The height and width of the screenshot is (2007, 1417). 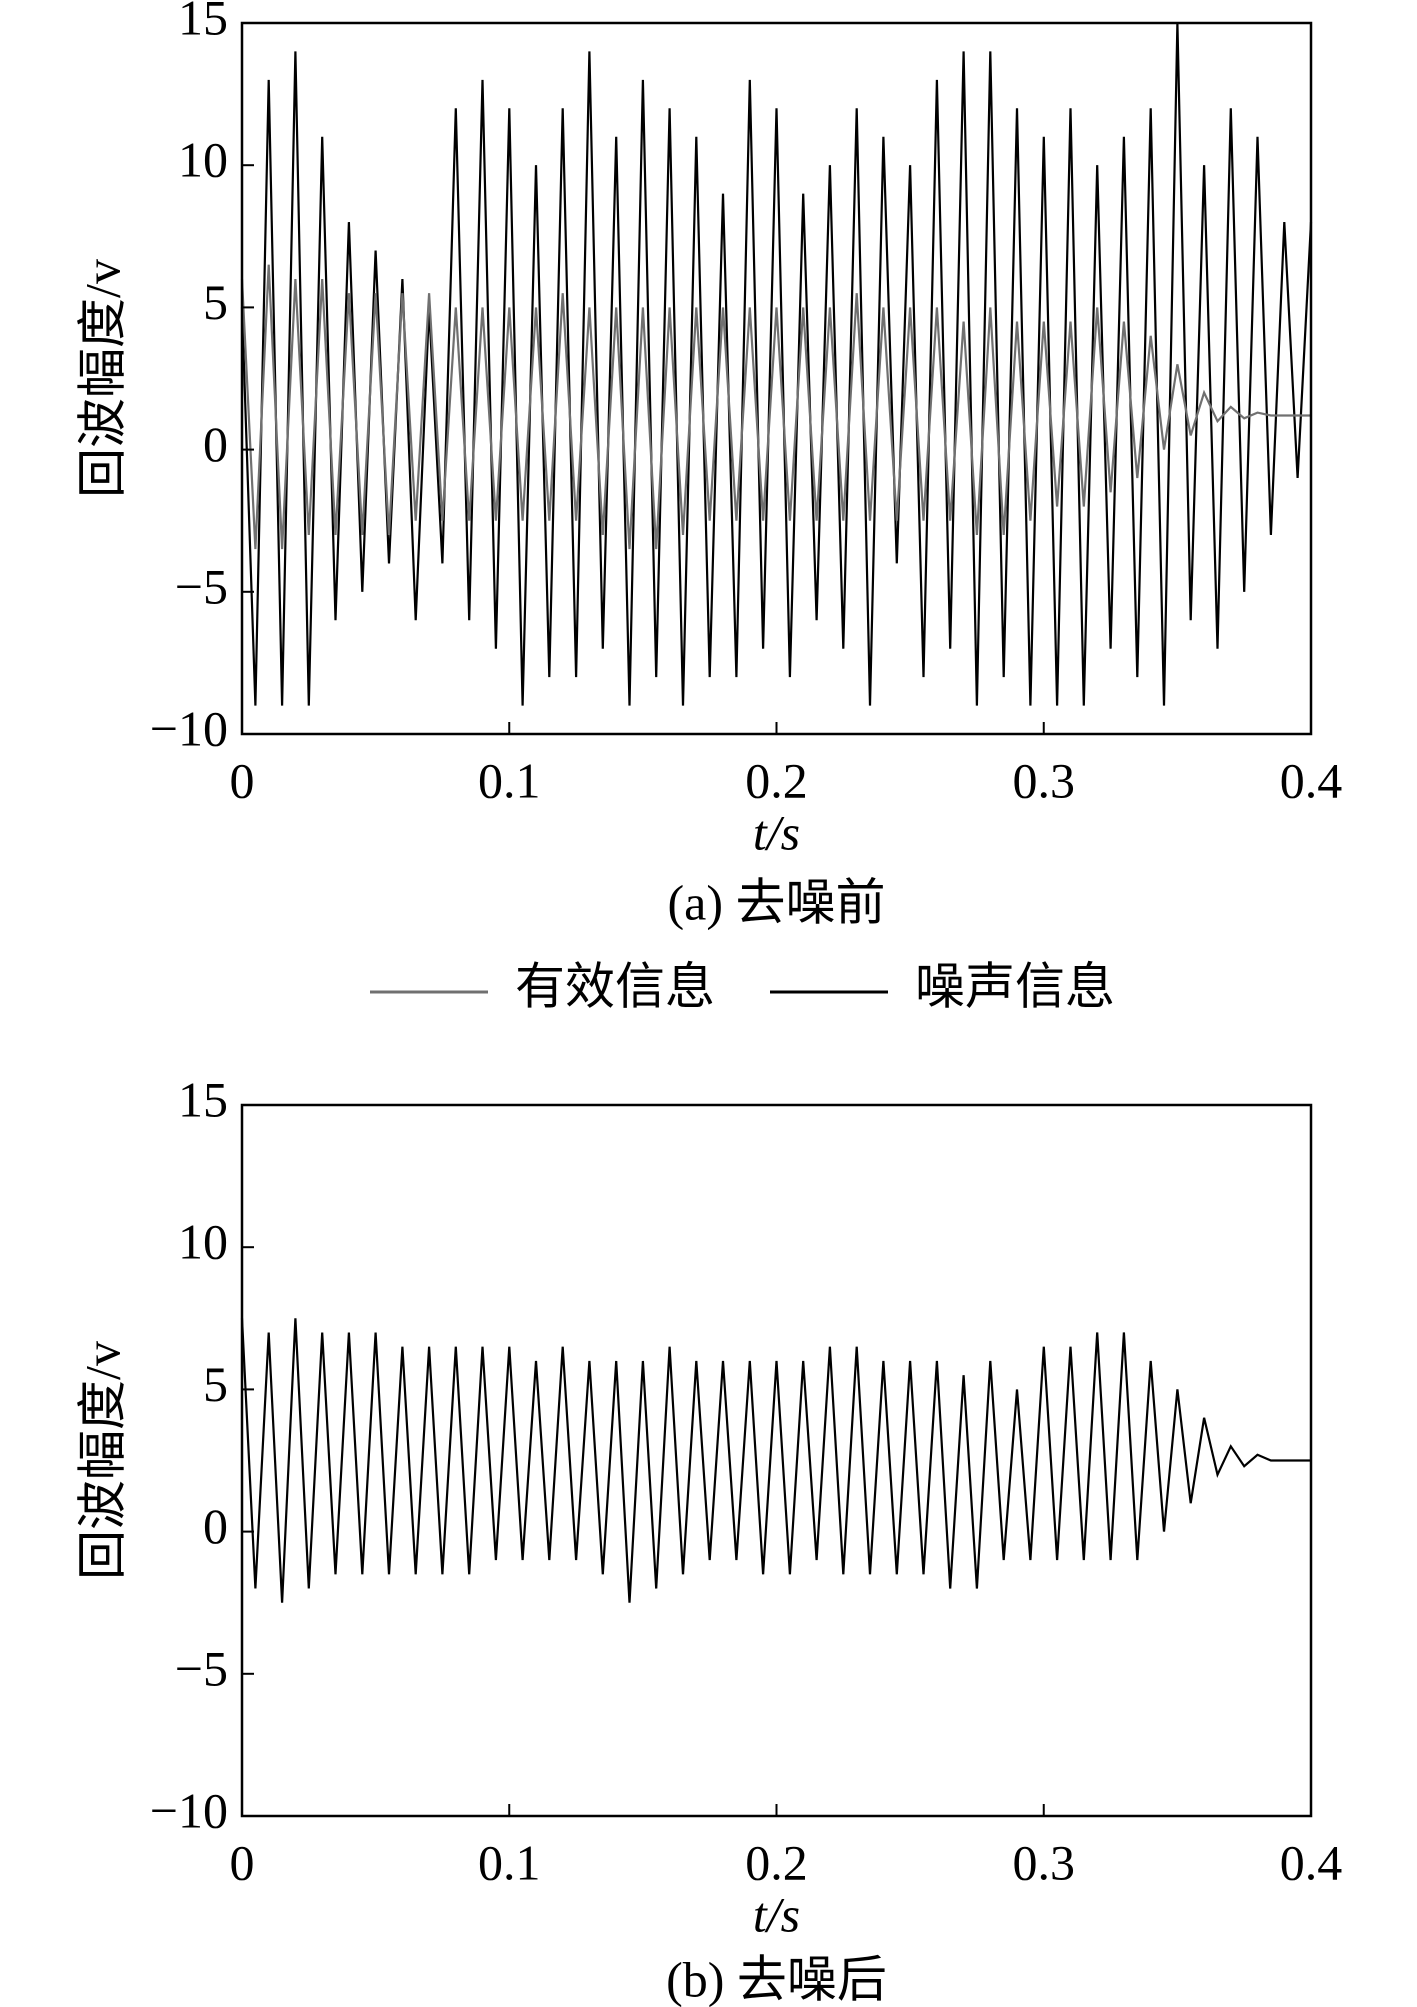 What do you see at coordinates (615, 986) in the screenshot?
I see `legend-label: 有效信息` at bounding box center [615, 986].